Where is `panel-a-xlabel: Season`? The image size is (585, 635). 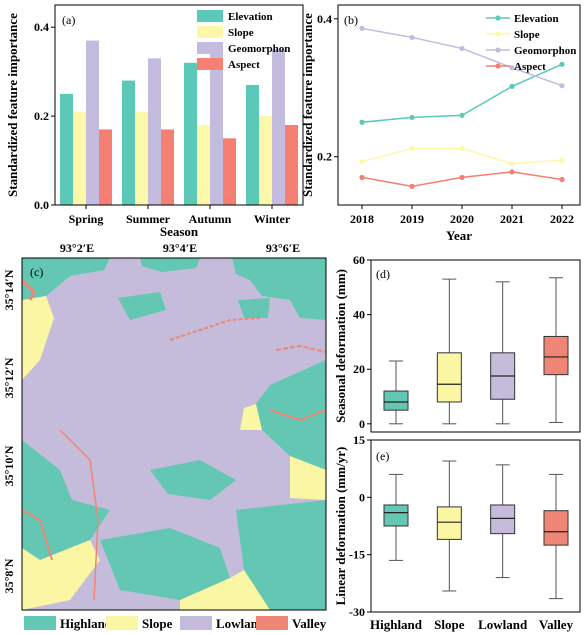 panel-a-xlabel: Season is located at coordinates (179, 231).